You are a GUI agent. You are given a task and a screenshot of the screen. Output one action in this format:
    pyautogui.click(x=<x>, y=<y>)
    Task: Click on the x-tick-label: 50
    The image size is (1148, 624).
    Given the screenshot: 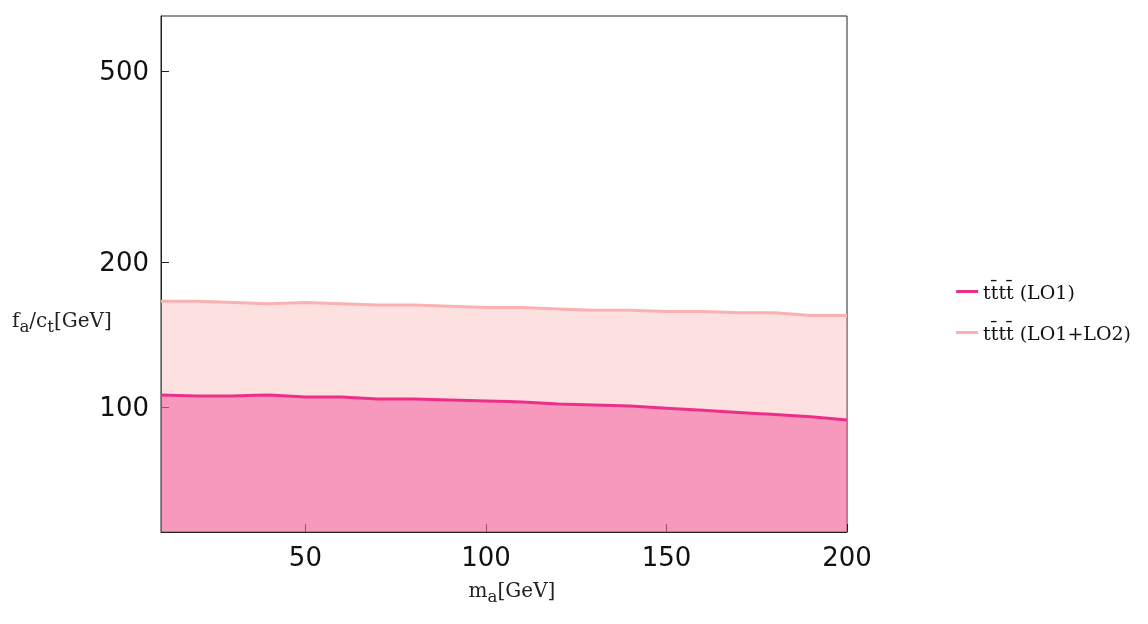 What is the action you would take?
    pyautogui.click(x=305, y=557)
    